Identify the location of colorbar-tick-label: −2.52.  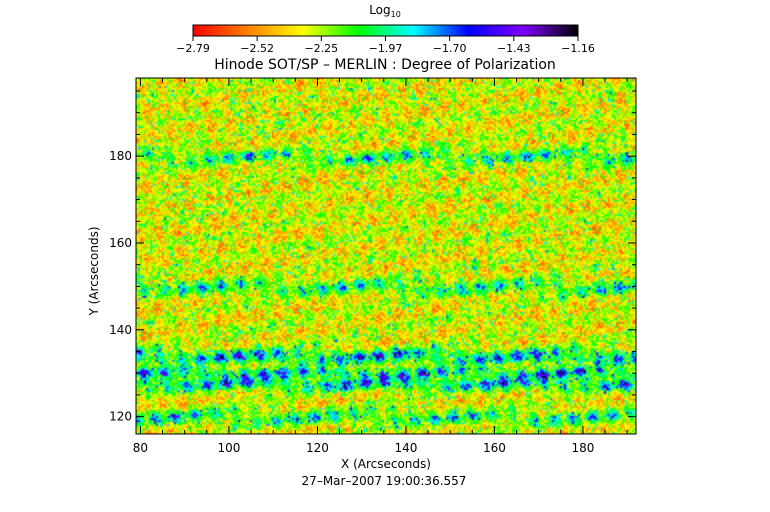
(257, 48).